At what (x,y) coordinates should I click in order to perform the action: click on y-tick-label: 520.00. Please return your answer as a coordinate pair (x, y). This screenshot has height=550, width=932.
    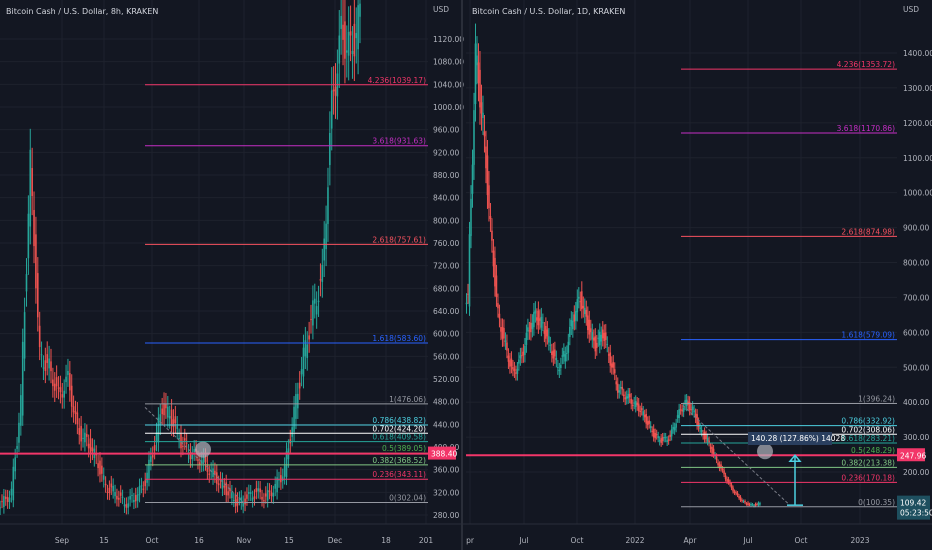
    Looking at the image, I should click on (446, 379).